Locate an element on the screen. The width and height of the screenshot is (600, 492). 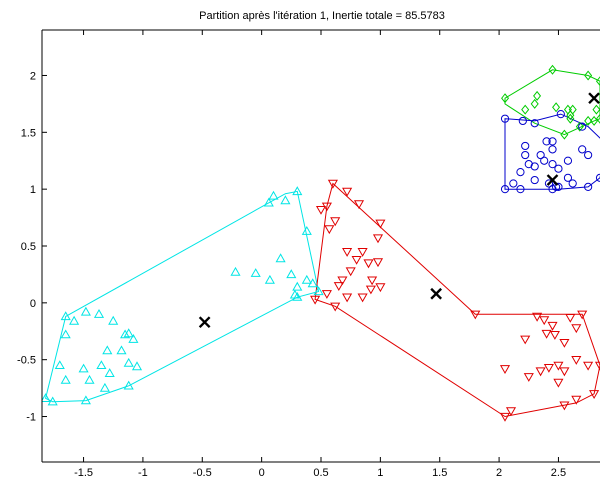
y-tick-label: -0.5 is located at coordinates (26, 361).